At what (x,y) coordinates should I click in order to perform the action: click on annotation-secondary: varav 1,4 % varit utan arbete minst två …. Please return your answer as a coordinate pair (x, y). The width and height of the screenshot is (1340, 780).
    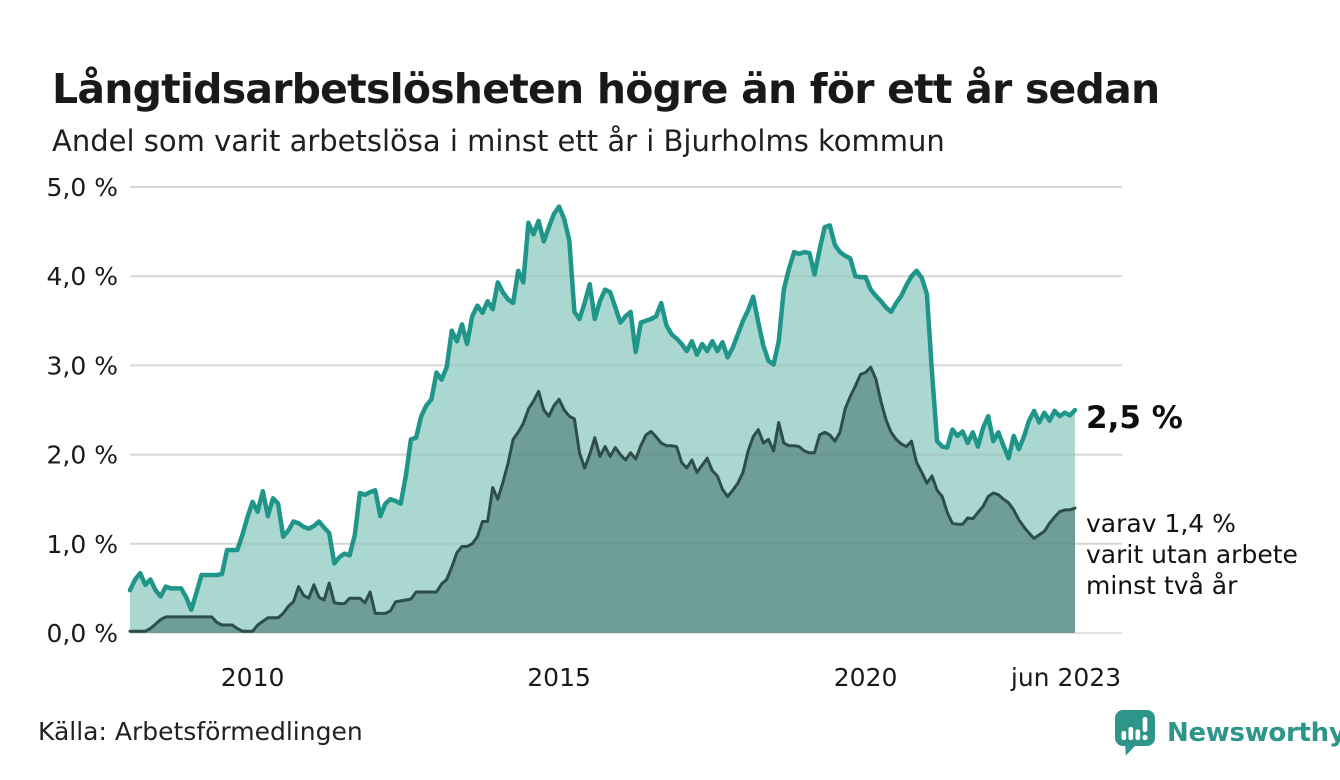
    Looking at the image, I should click on (1192, 554).